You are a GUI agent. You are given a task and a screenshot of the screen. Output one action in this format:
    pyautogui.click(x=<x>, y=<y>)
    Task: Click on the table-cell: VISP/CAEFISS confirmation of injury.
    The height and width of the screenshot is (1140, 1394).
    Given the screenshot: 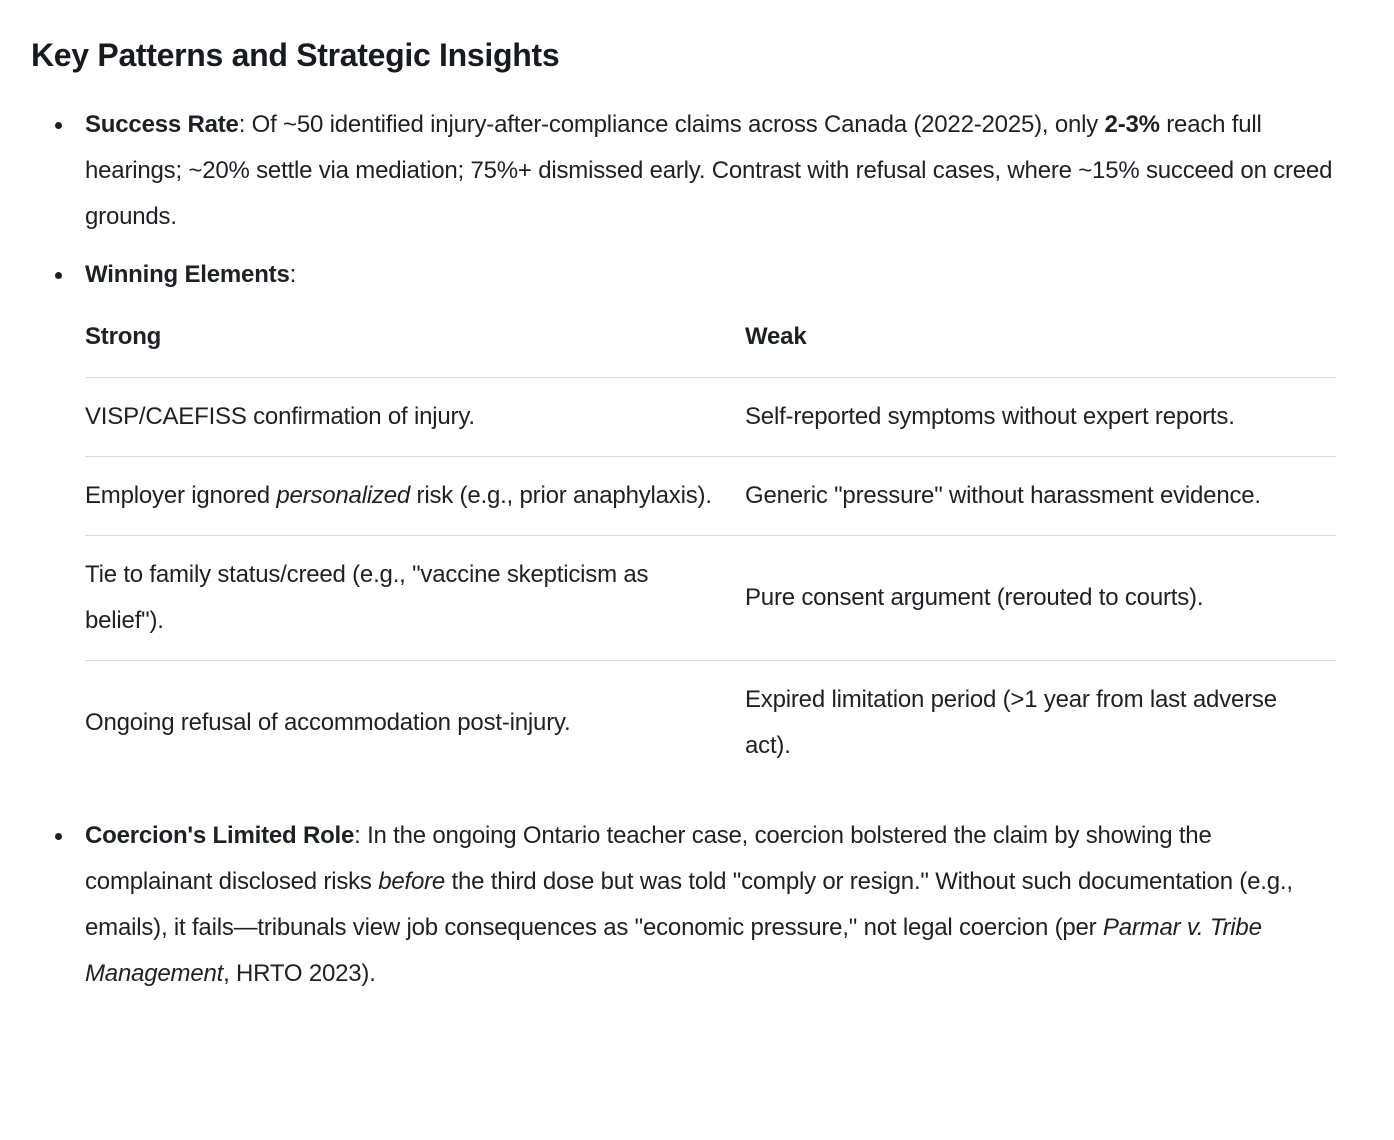 What is the action you would take?
    pyautogui.click(x=415, y=417)
    